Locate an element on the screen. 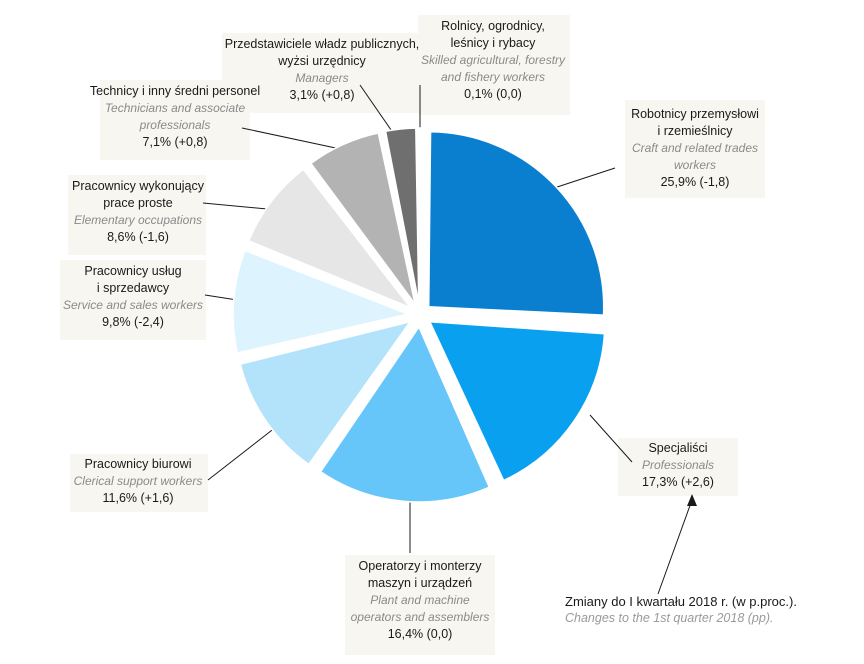  slice-label-2: Specjaliści Professionals 17,3% (+2,6) is located at coordinates (678, 465).